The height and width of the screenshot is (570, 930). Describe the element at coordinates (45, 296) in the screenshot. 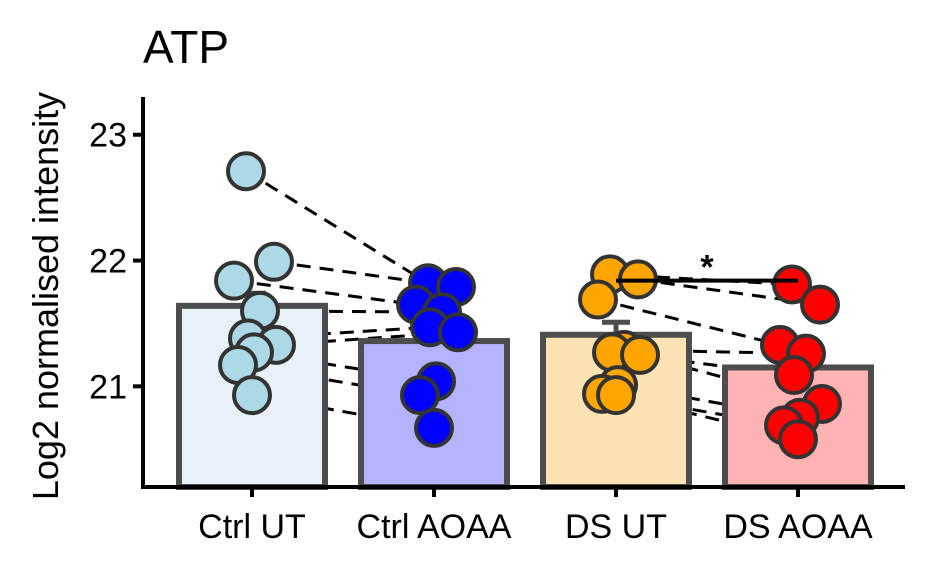

I see `y-axis-label: Log2 normalised intensity` at that location.